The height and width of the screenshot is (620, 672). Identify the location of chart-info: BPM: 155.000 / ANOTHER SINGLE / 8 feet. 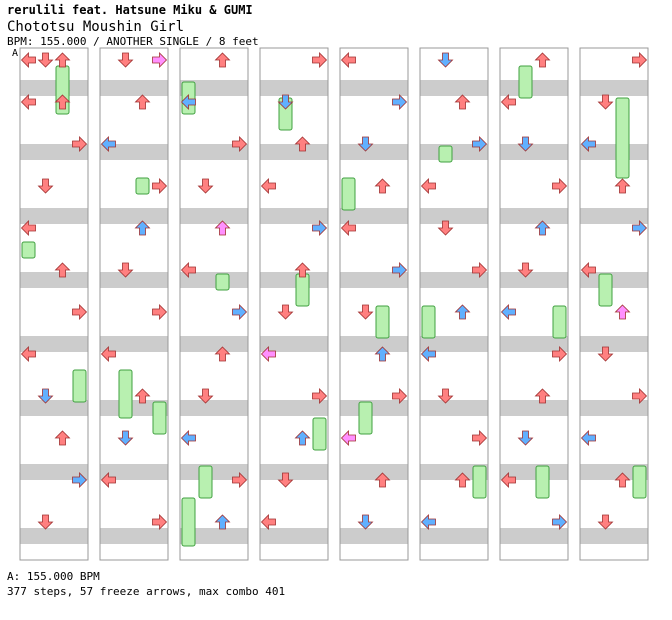
(133, 41).